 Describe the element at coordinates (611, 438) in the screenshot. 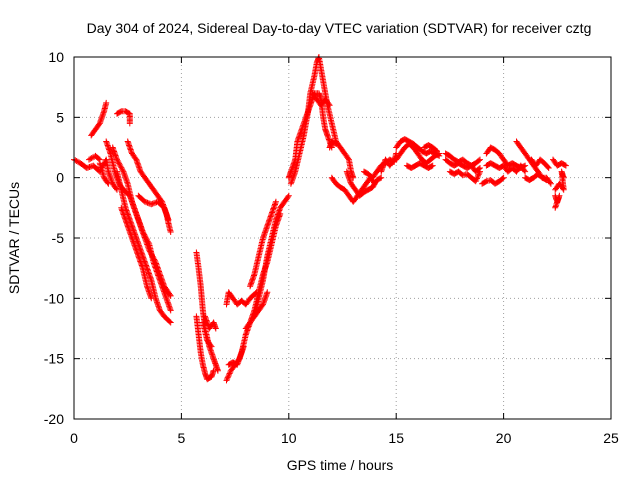

I see `x-tick-label: 25` at that location.